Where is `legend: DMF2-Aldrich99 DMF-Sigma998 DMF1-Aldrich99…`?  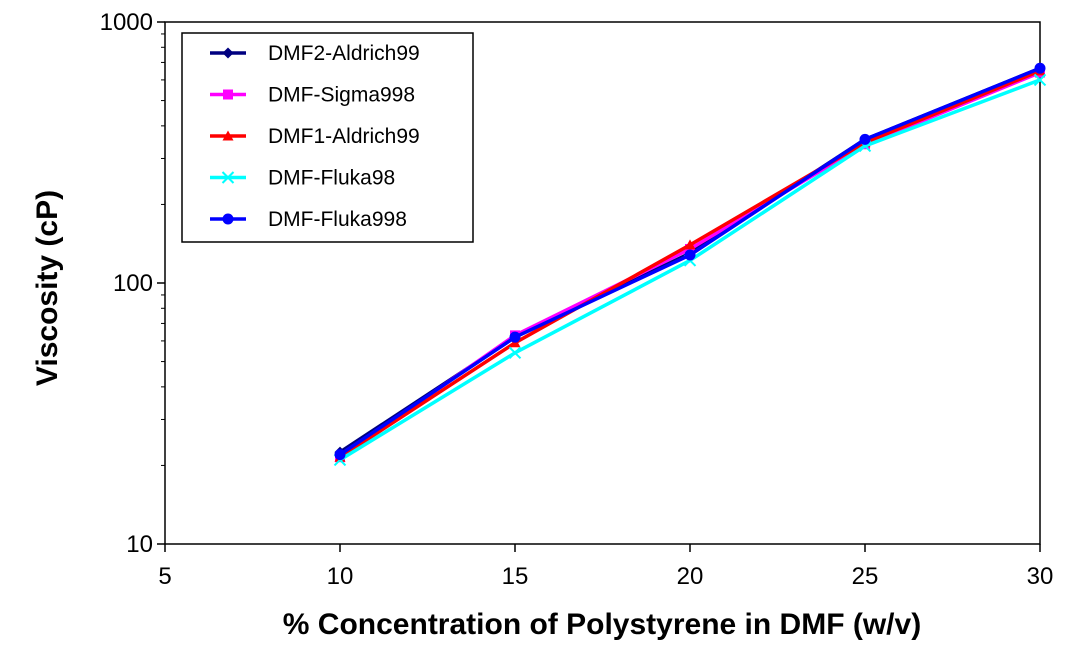
legend: DMF2-Aldrich99 DMF-Sigma998 DMF1-Aldrich99… is located at coordinates (327, 137).